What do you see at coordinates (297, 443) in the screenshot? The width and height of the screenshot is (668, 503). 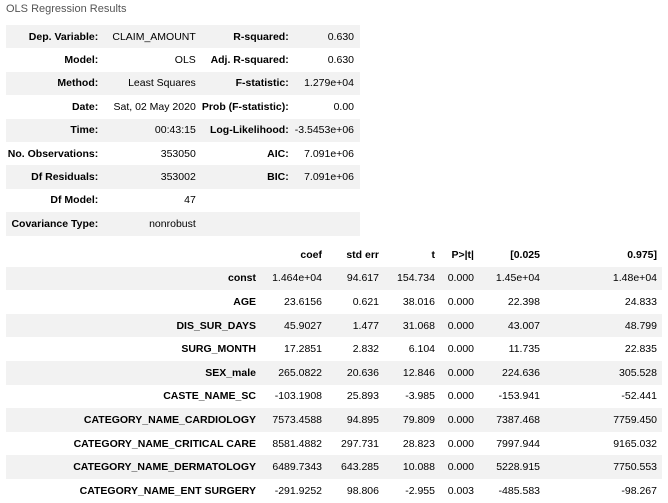 I see `coef-value: 8581.4882` at bounding box center [297, 443].